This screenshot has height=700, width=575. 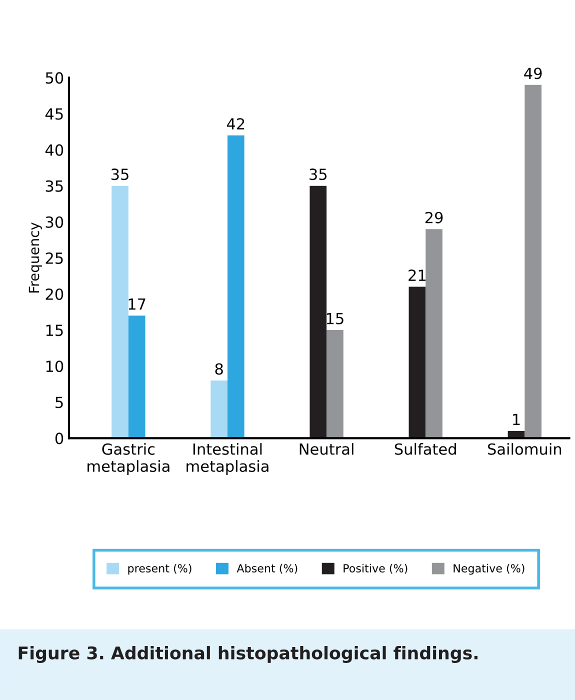 I want to click on legend-label: present (%), so click(x=160, y=569).